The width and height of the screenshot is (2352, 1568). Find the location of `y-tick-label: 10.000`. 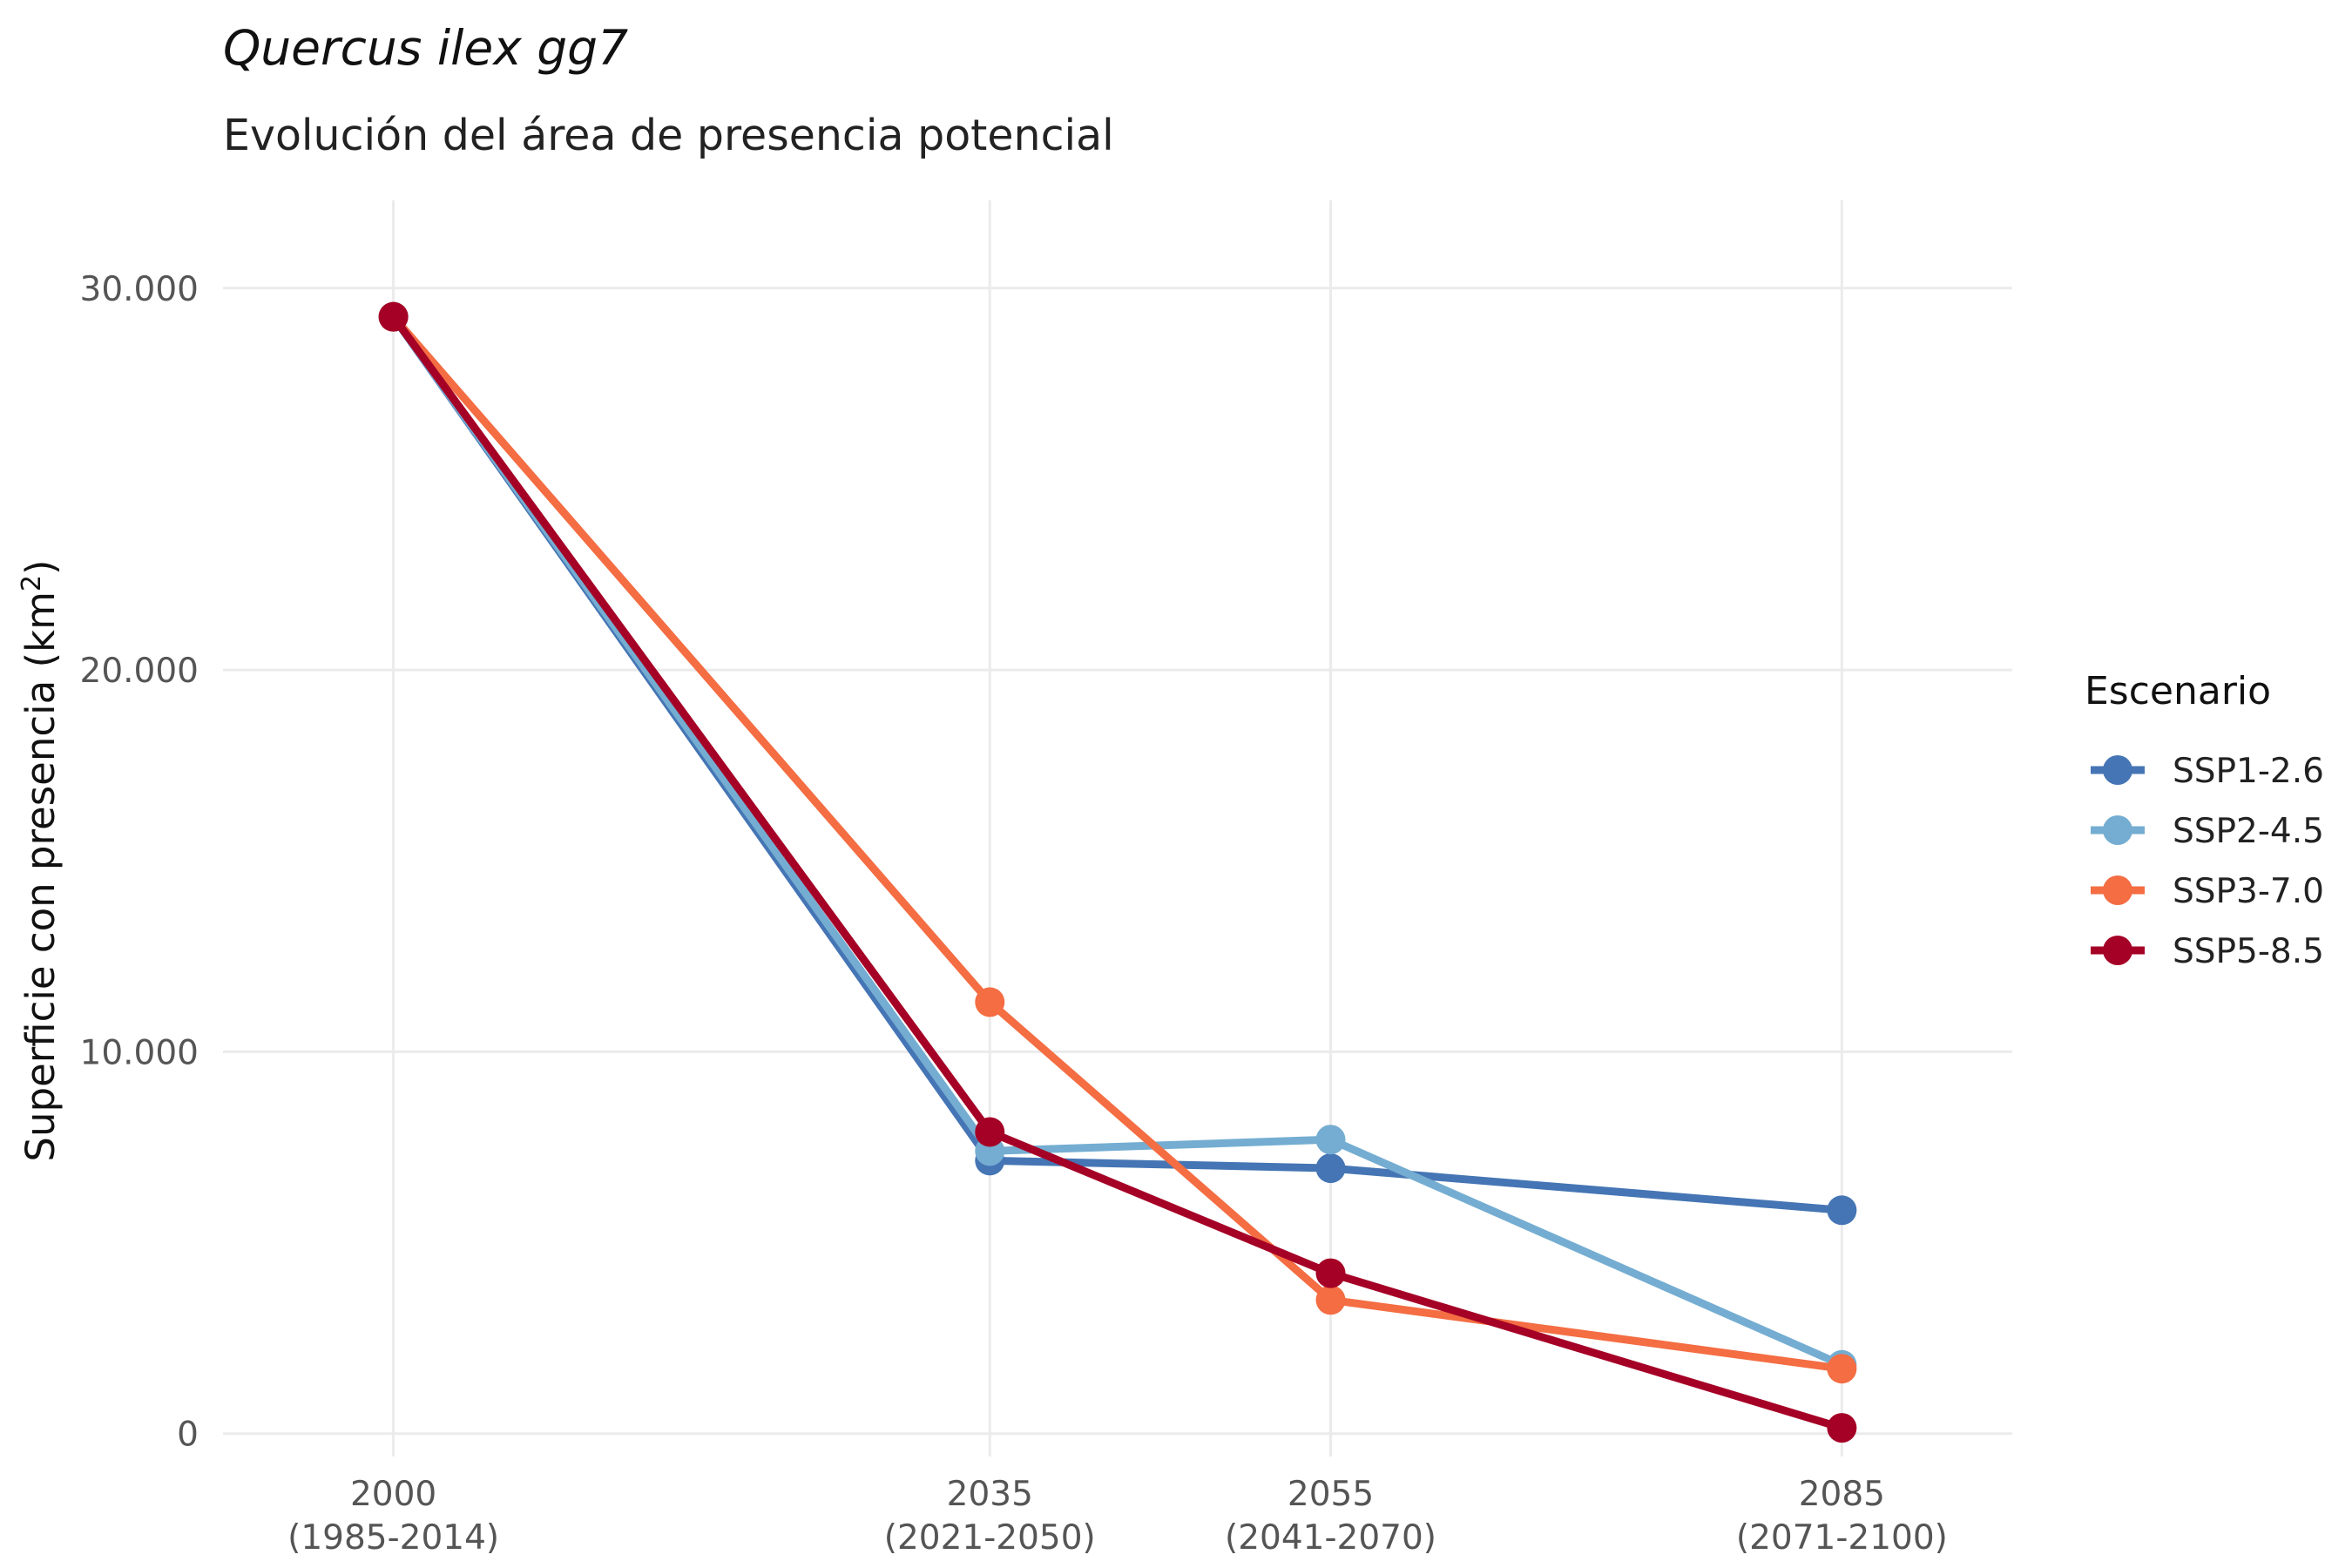

y-tick-label: 10.000 is located at coordinates (139, 1053).